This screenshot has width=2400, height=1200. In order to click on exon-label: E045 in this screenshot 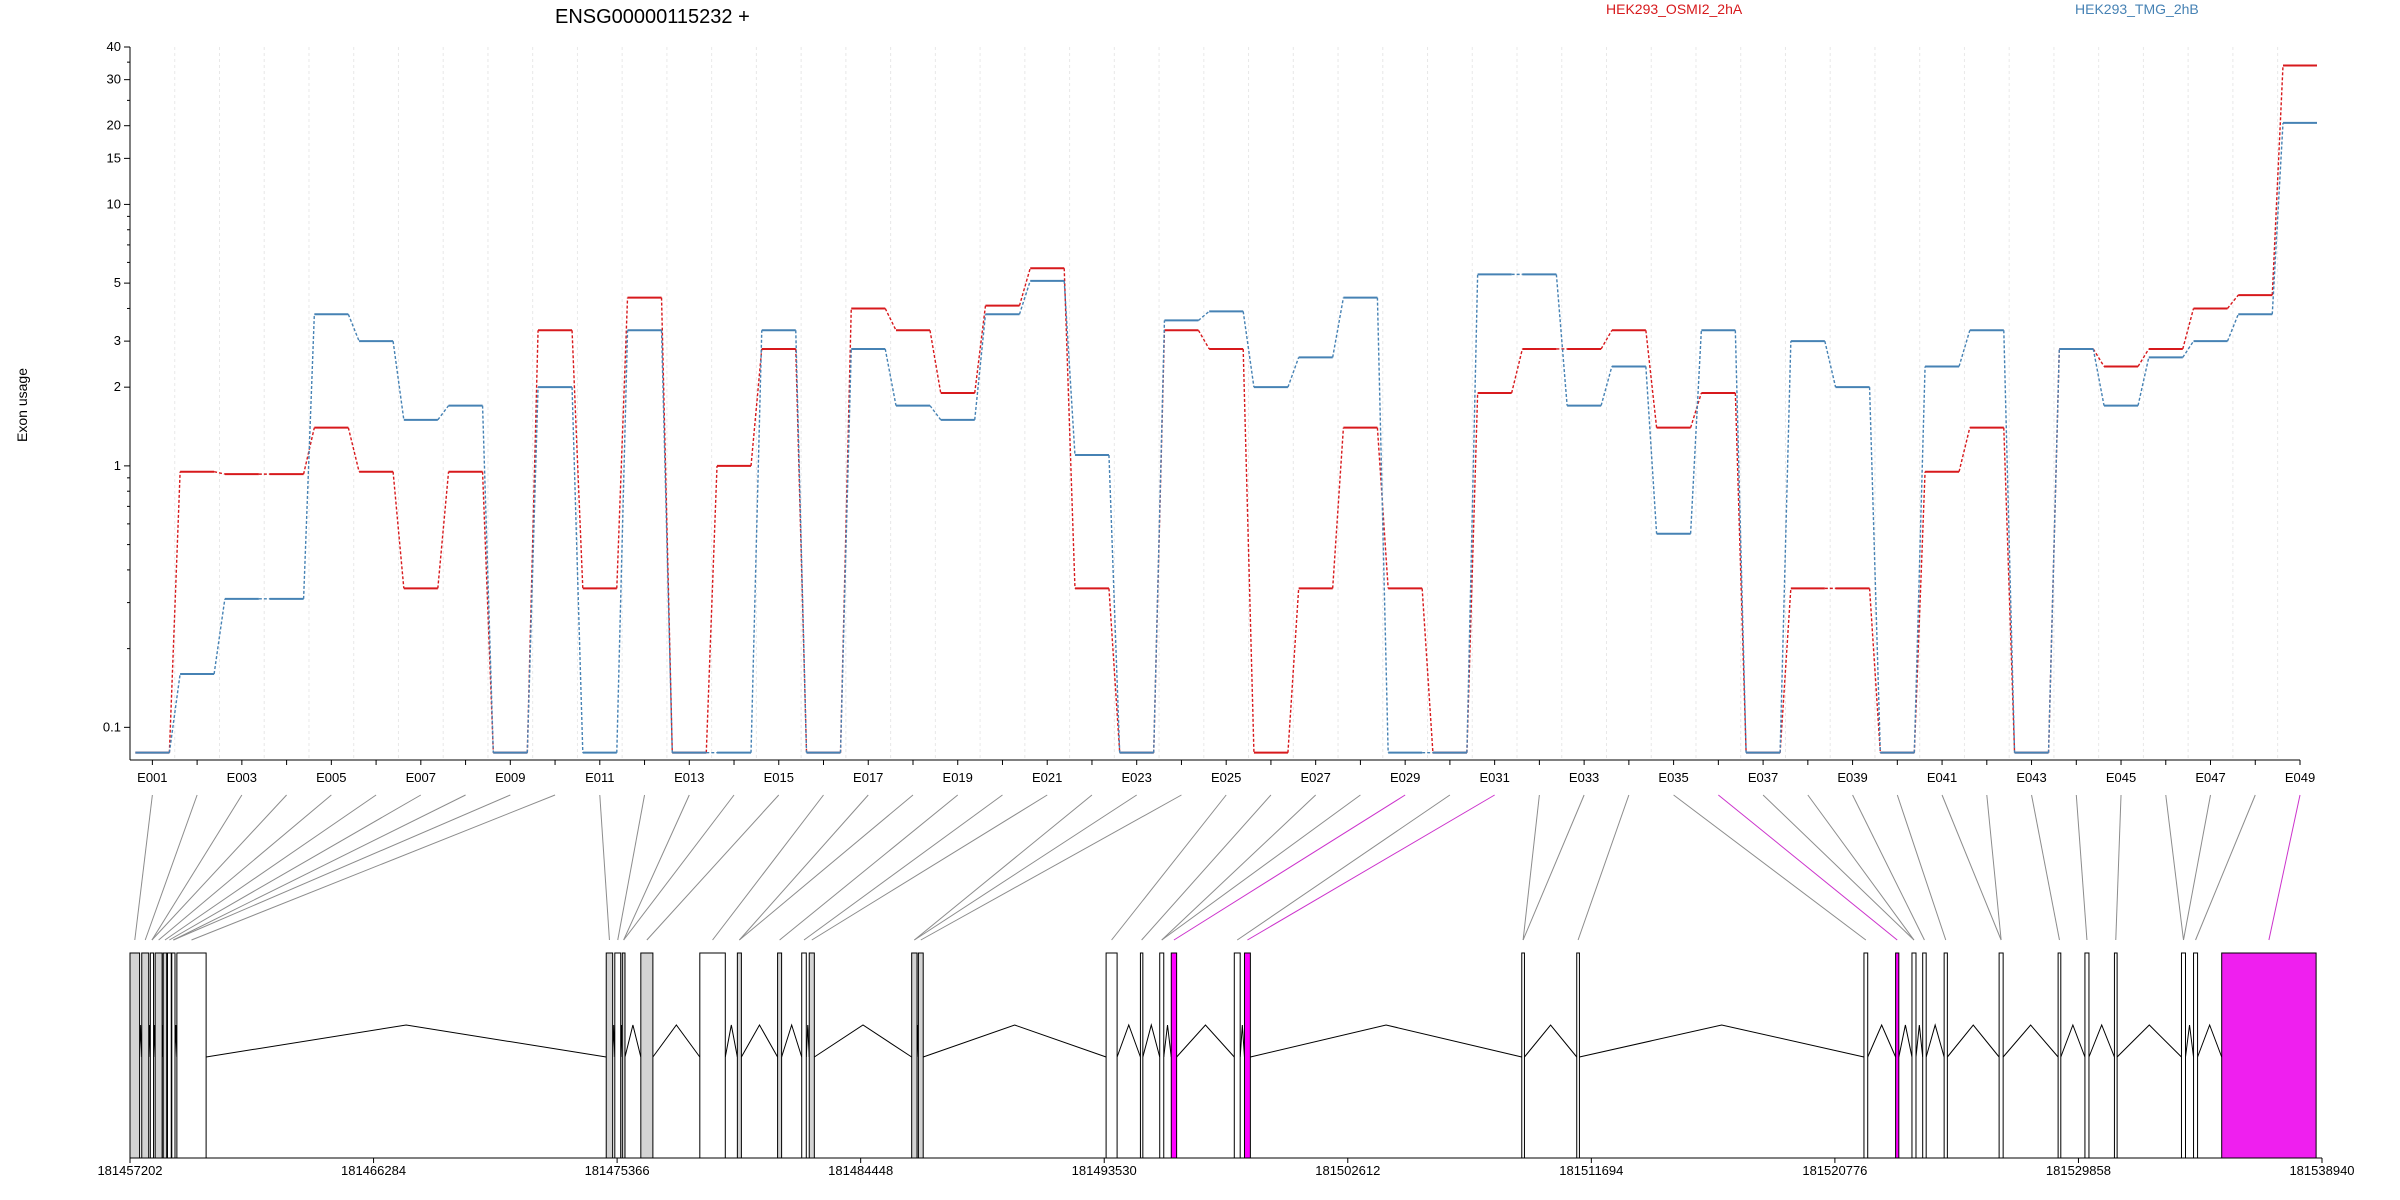, I will do `click(2121, 777)`.